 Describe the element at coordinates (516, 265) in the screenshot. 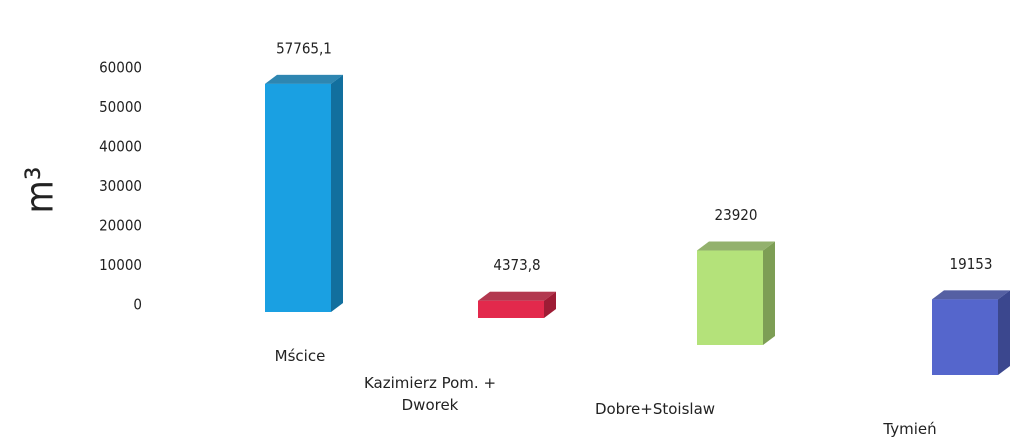

I see `value-label: 4373,8` at that location.